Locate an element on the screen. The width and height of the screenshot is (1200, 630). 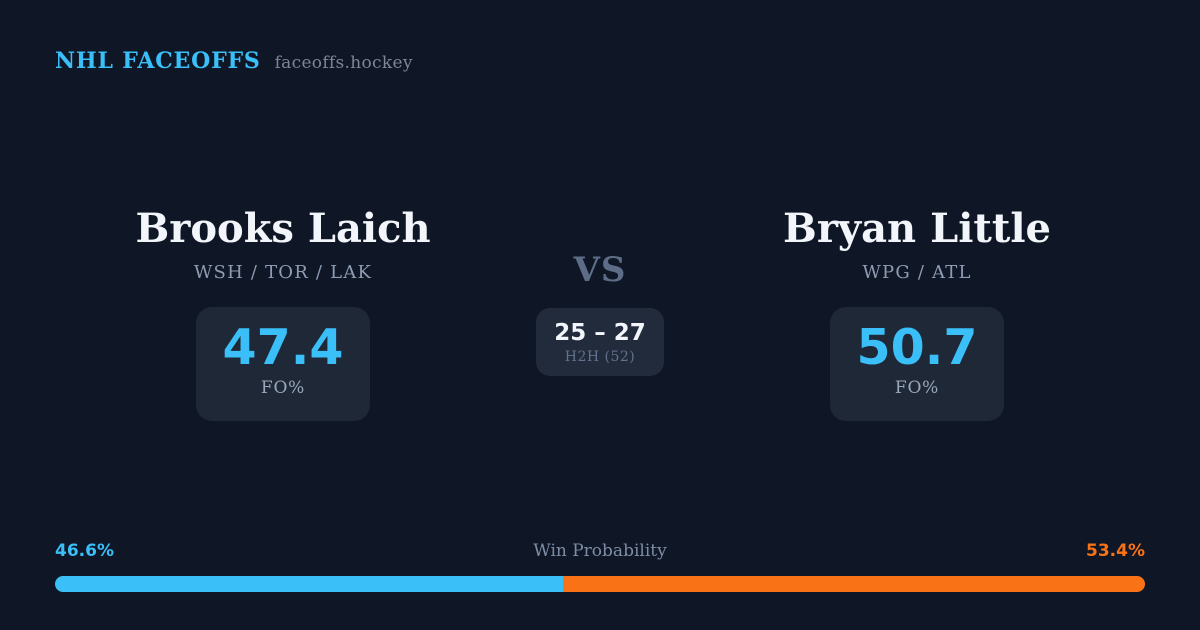
h2h-score: 25 – 27 is located at coordinates (600, 333).